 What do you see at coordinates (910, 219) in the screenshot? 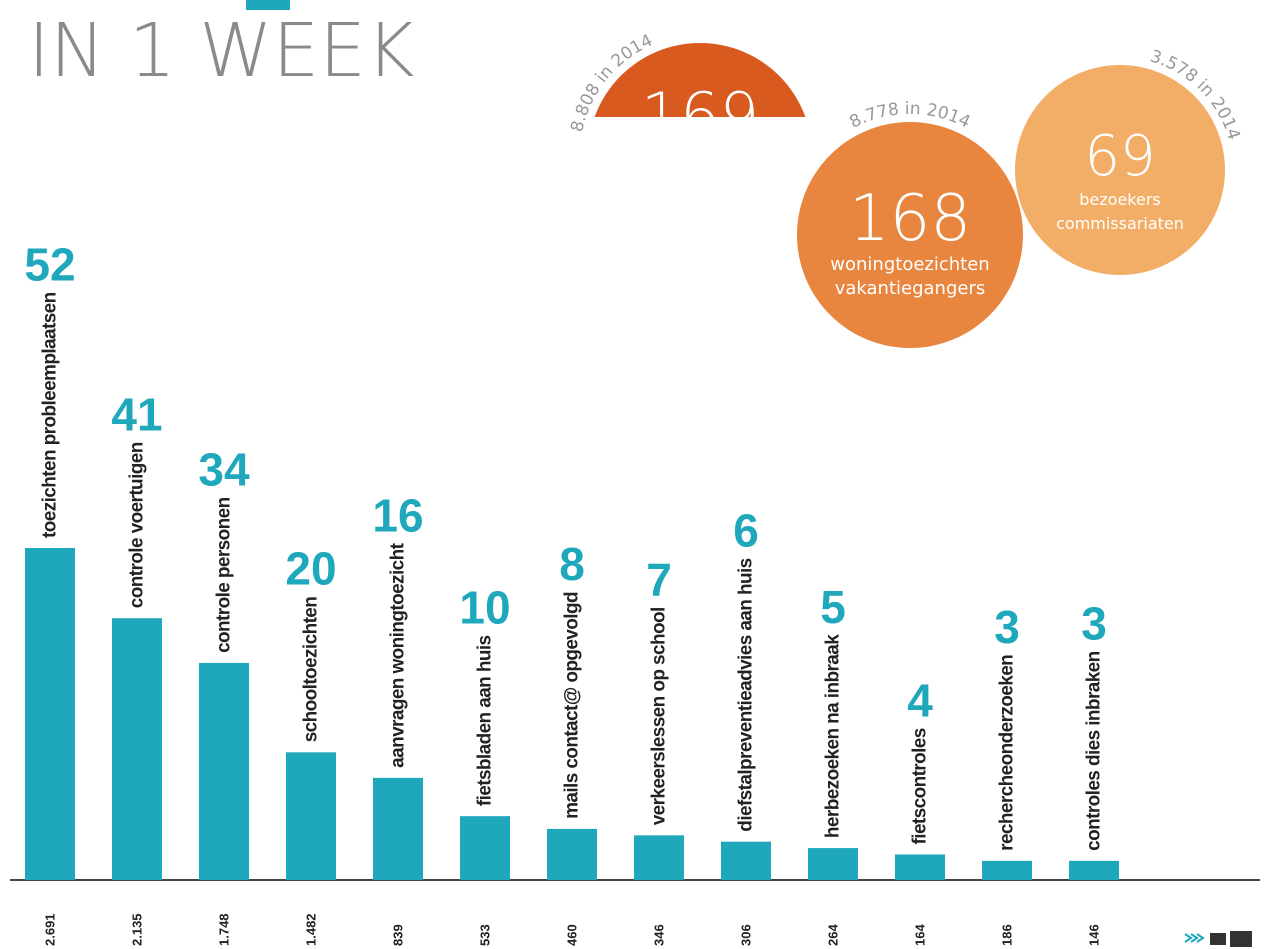
I see `highlight-value: 168` at bounding box center [910, 219].